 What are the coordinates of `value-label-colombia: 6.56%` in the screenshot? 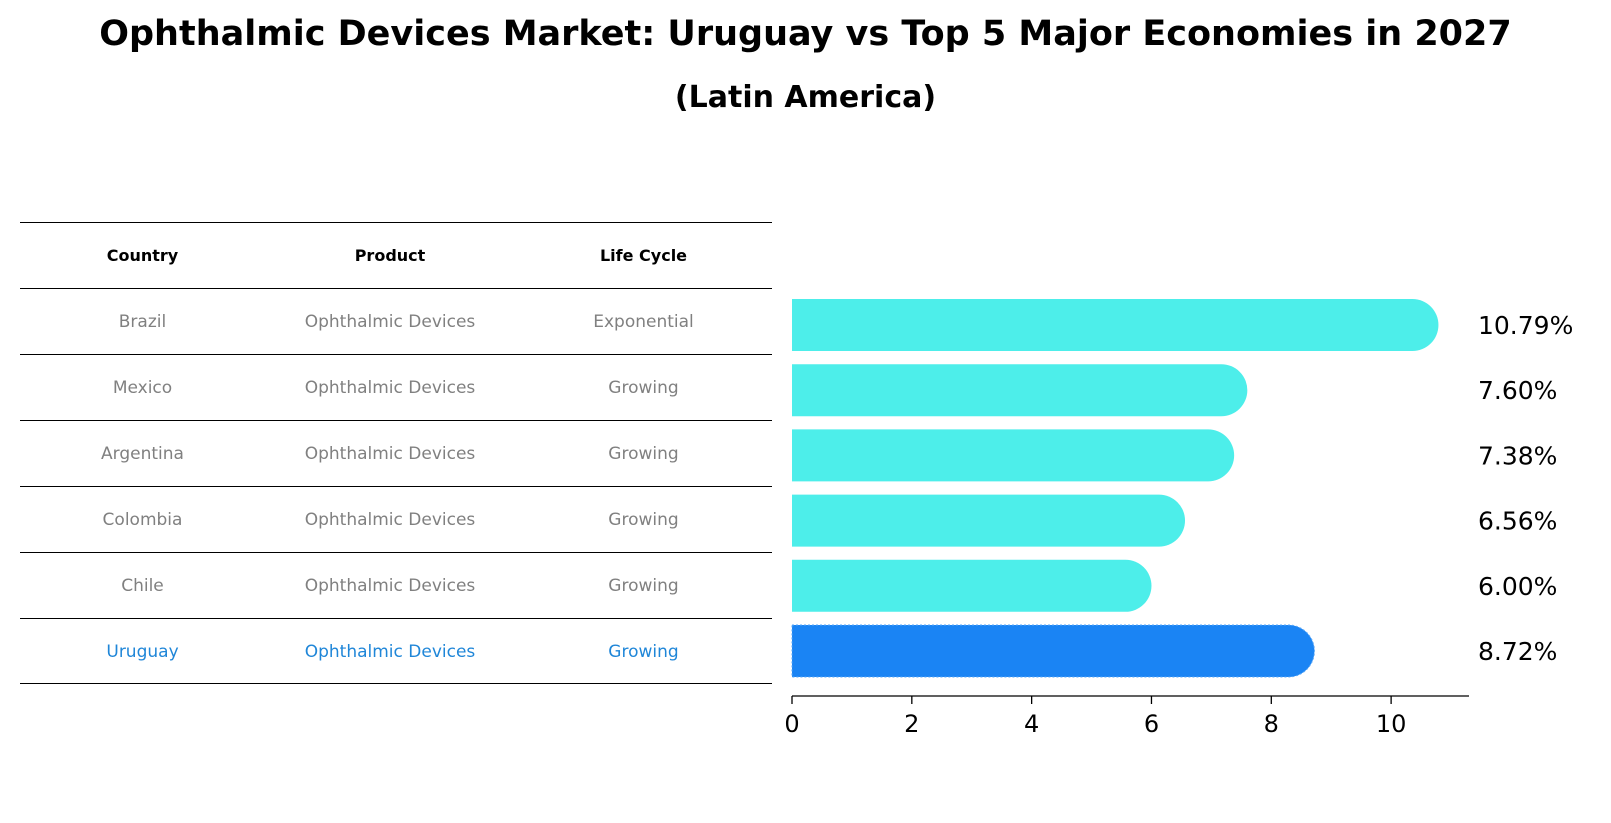 It's located at (1517, 521).